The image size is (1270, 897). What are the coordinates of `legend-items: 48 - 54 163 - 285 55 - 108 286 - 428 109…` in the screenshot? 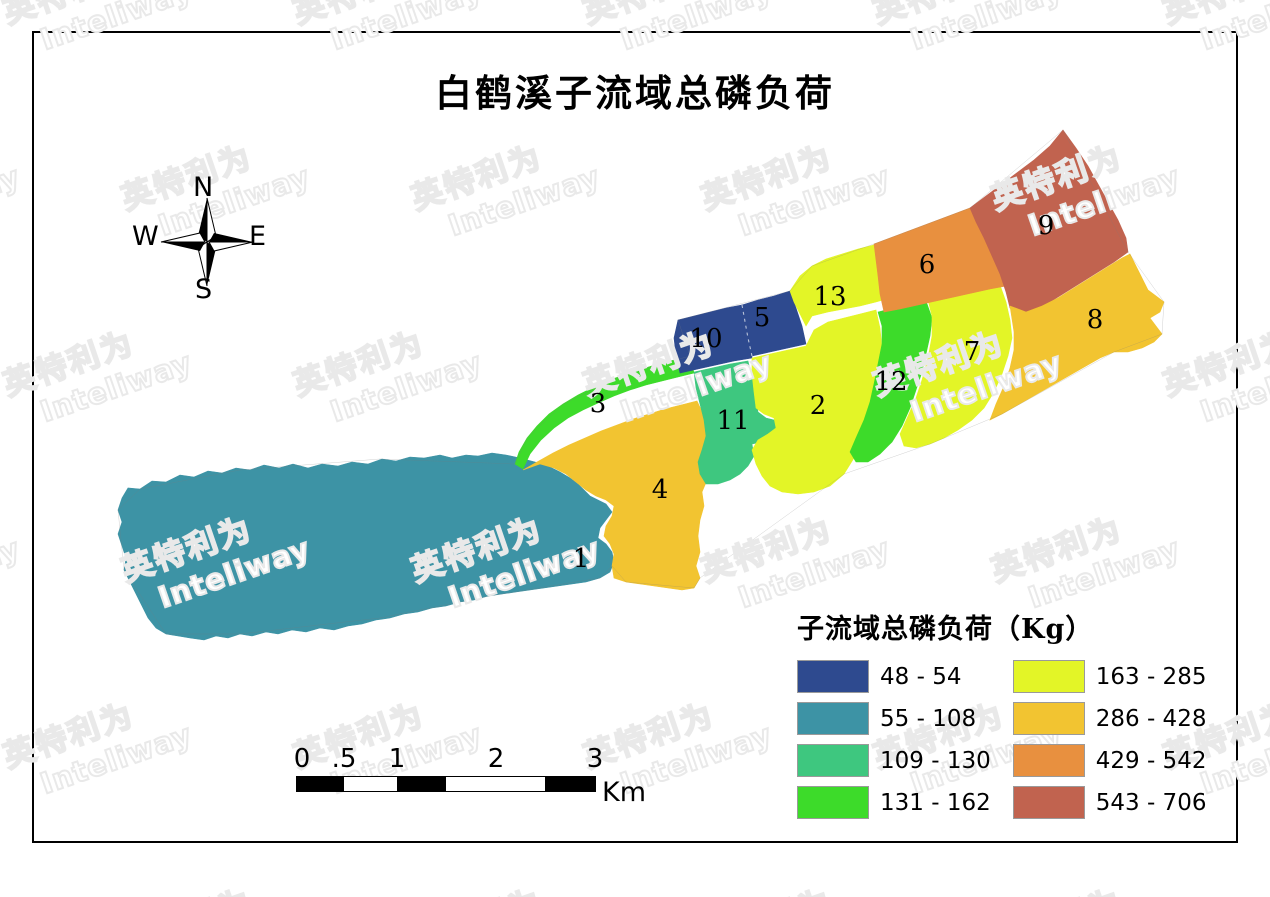 It's located at (1012, 739).